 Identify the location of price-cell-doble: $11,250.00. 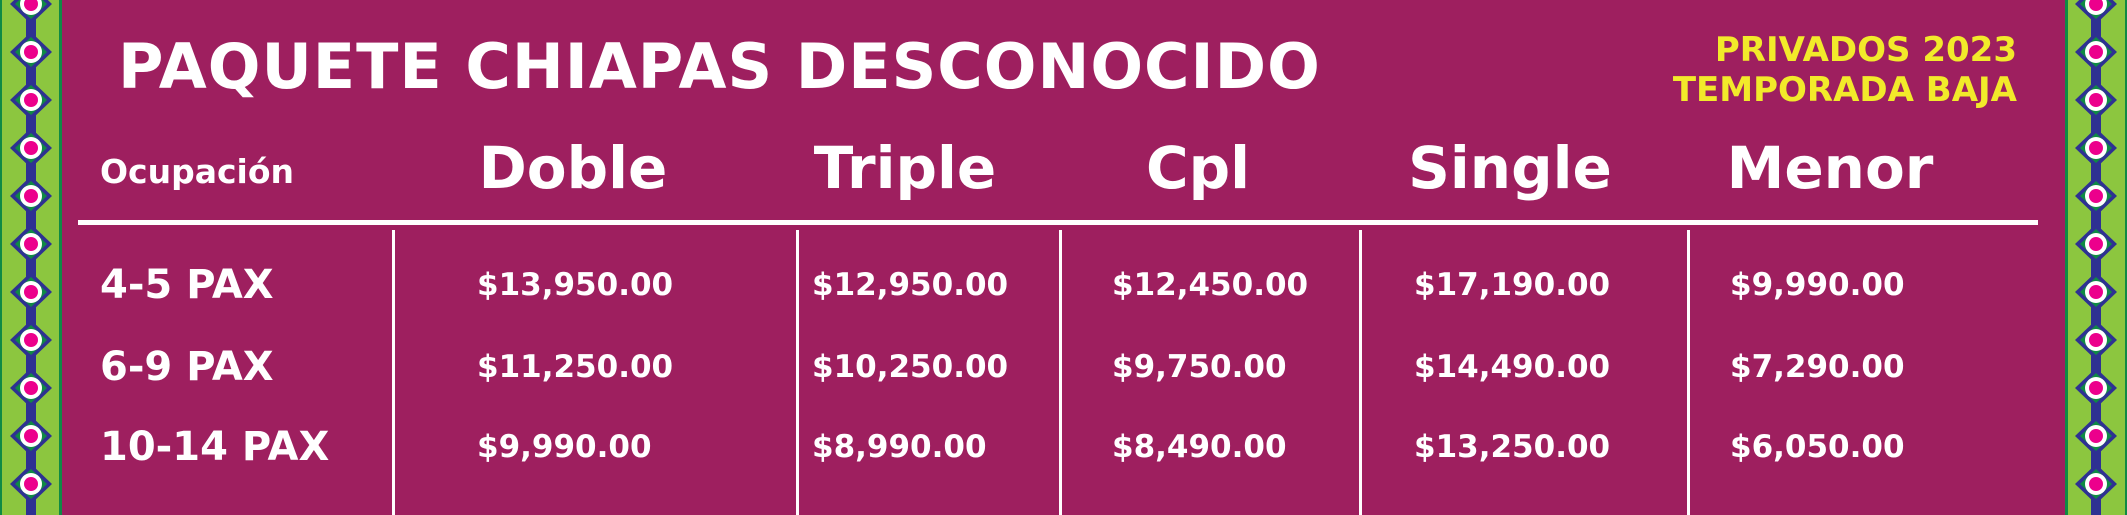
(575, 367).